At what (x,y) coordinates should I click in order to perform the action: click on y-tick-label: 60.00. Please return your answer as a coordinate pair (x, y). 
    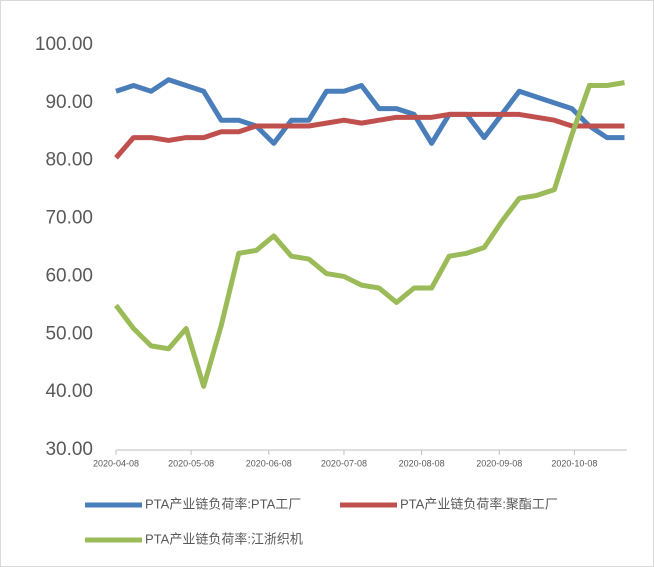
    Looking at the image, I should click on (69, 275).